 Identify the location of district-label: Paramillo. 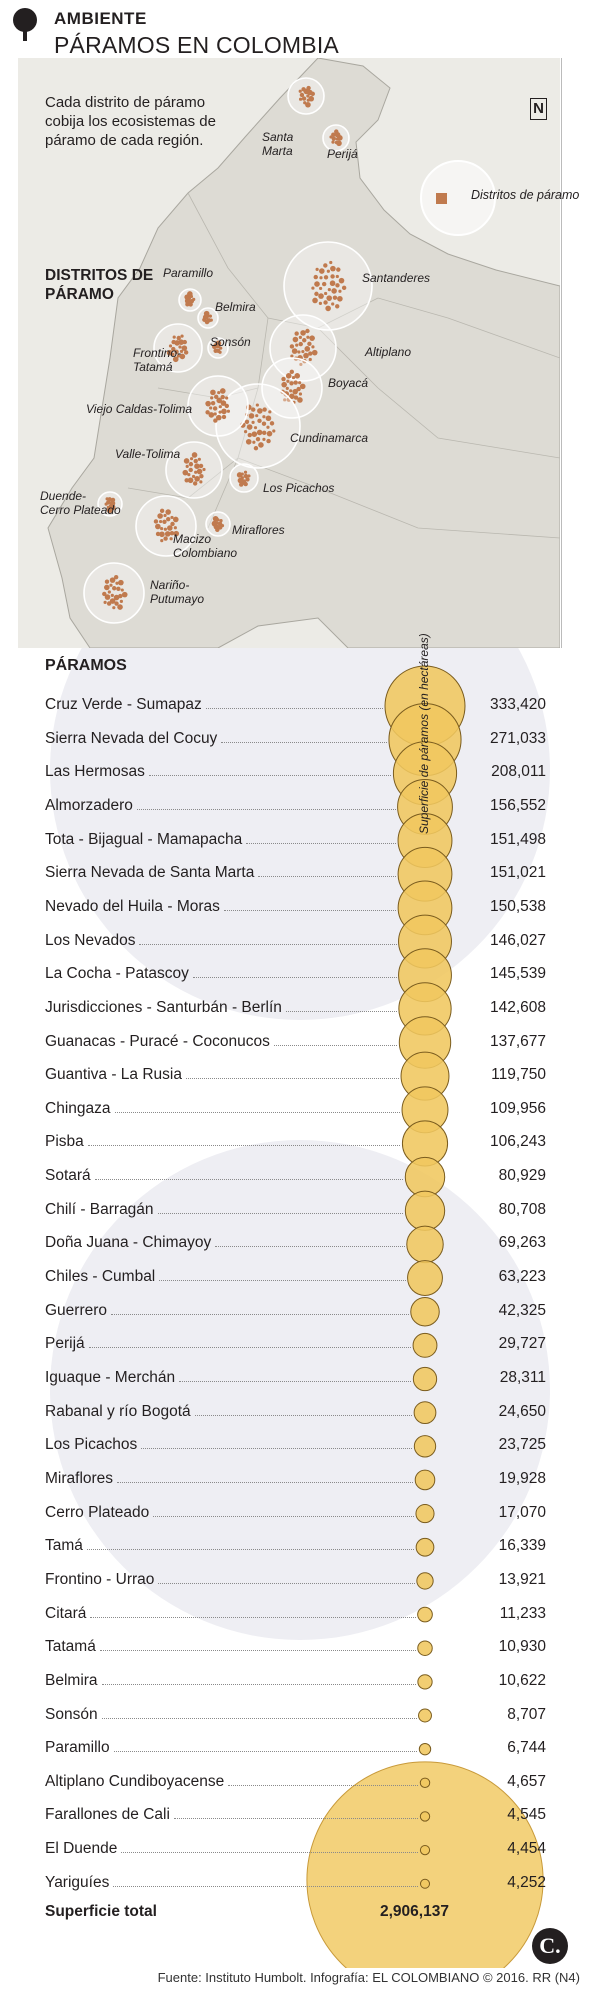
(188, 273).